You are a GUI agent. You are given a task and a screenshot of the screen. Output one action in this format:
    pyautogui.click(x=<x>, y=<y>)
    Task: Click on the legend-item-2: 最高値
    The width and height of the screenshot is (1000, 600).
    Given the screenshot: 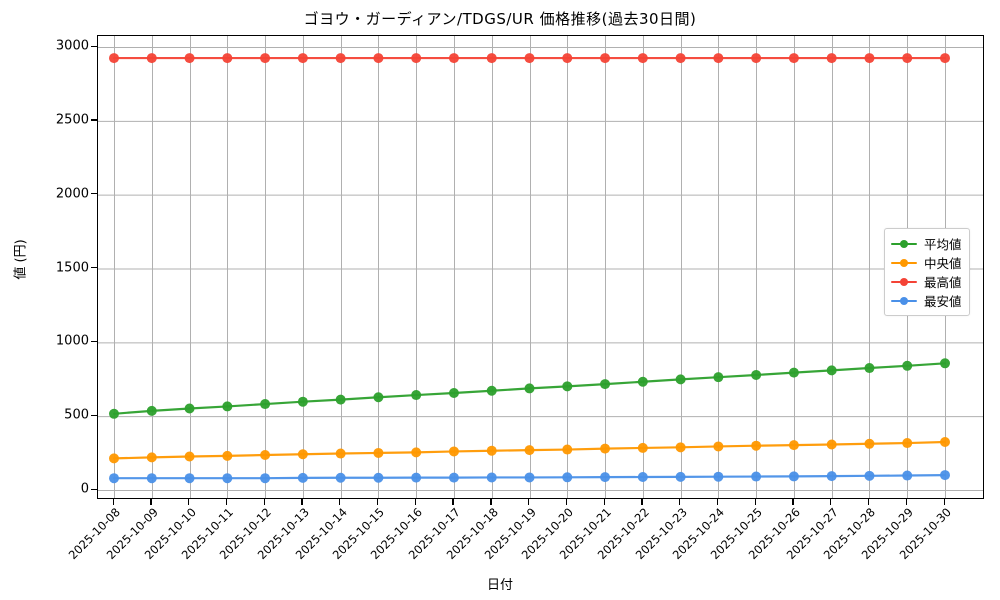 What is the action you would take?
    pyautogui.click(x=926, y=281)
    